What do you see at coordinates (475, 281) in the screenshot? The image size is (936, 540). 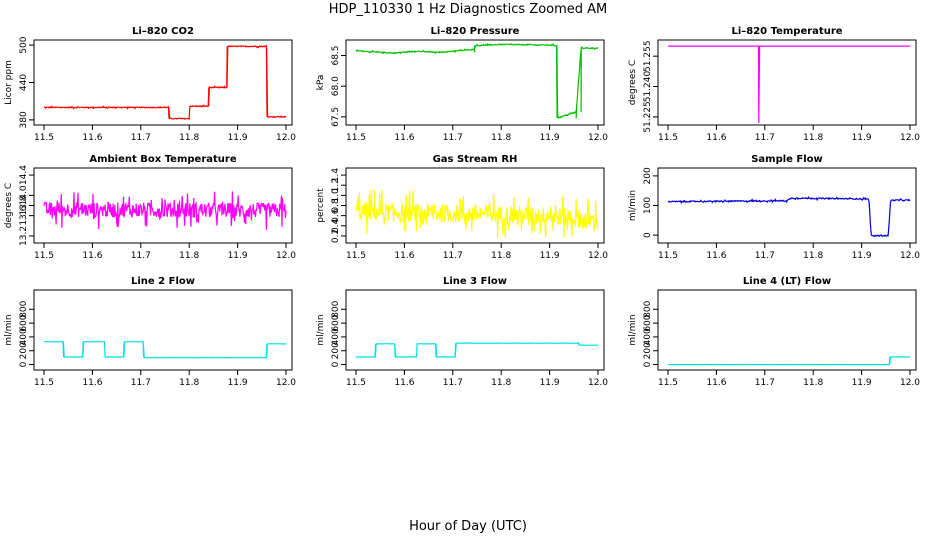 I see `panel-title: Line 3 Flow` at bounding box center [475, 281].